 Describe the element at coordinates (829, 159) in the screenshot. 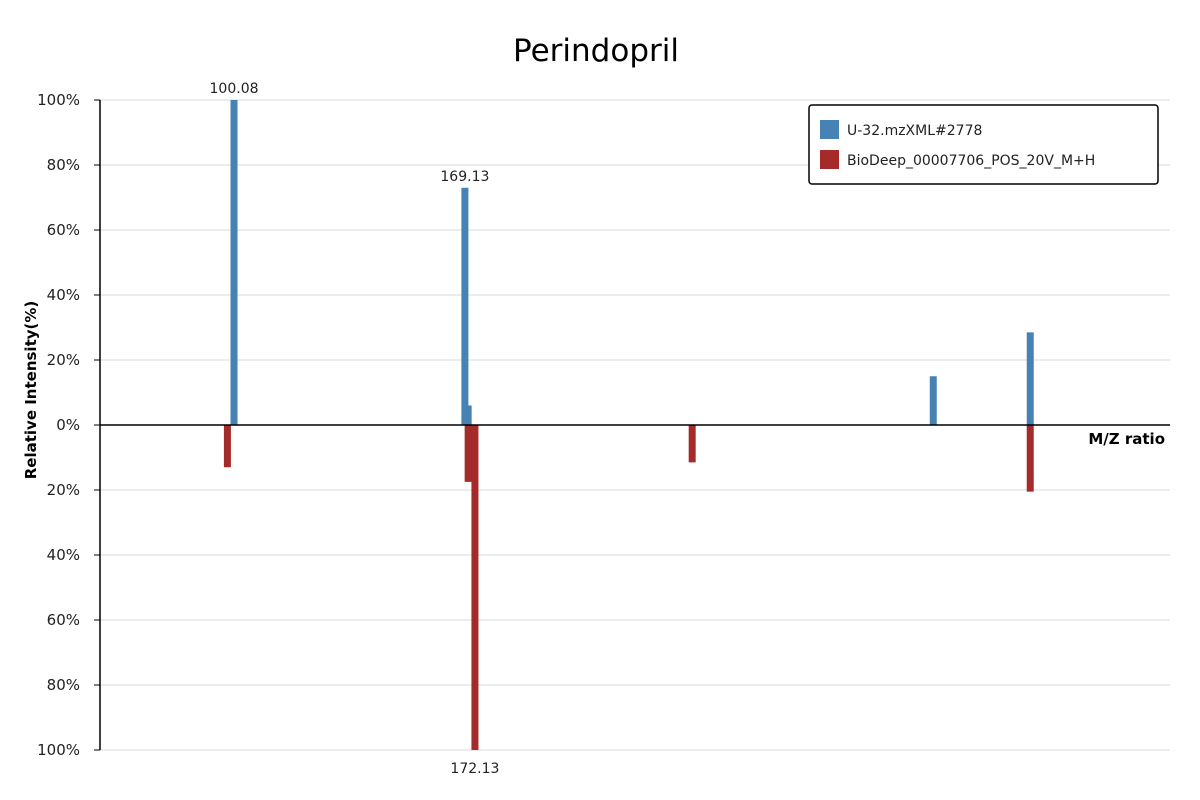

I see `legend-swatch-reference` at that location.